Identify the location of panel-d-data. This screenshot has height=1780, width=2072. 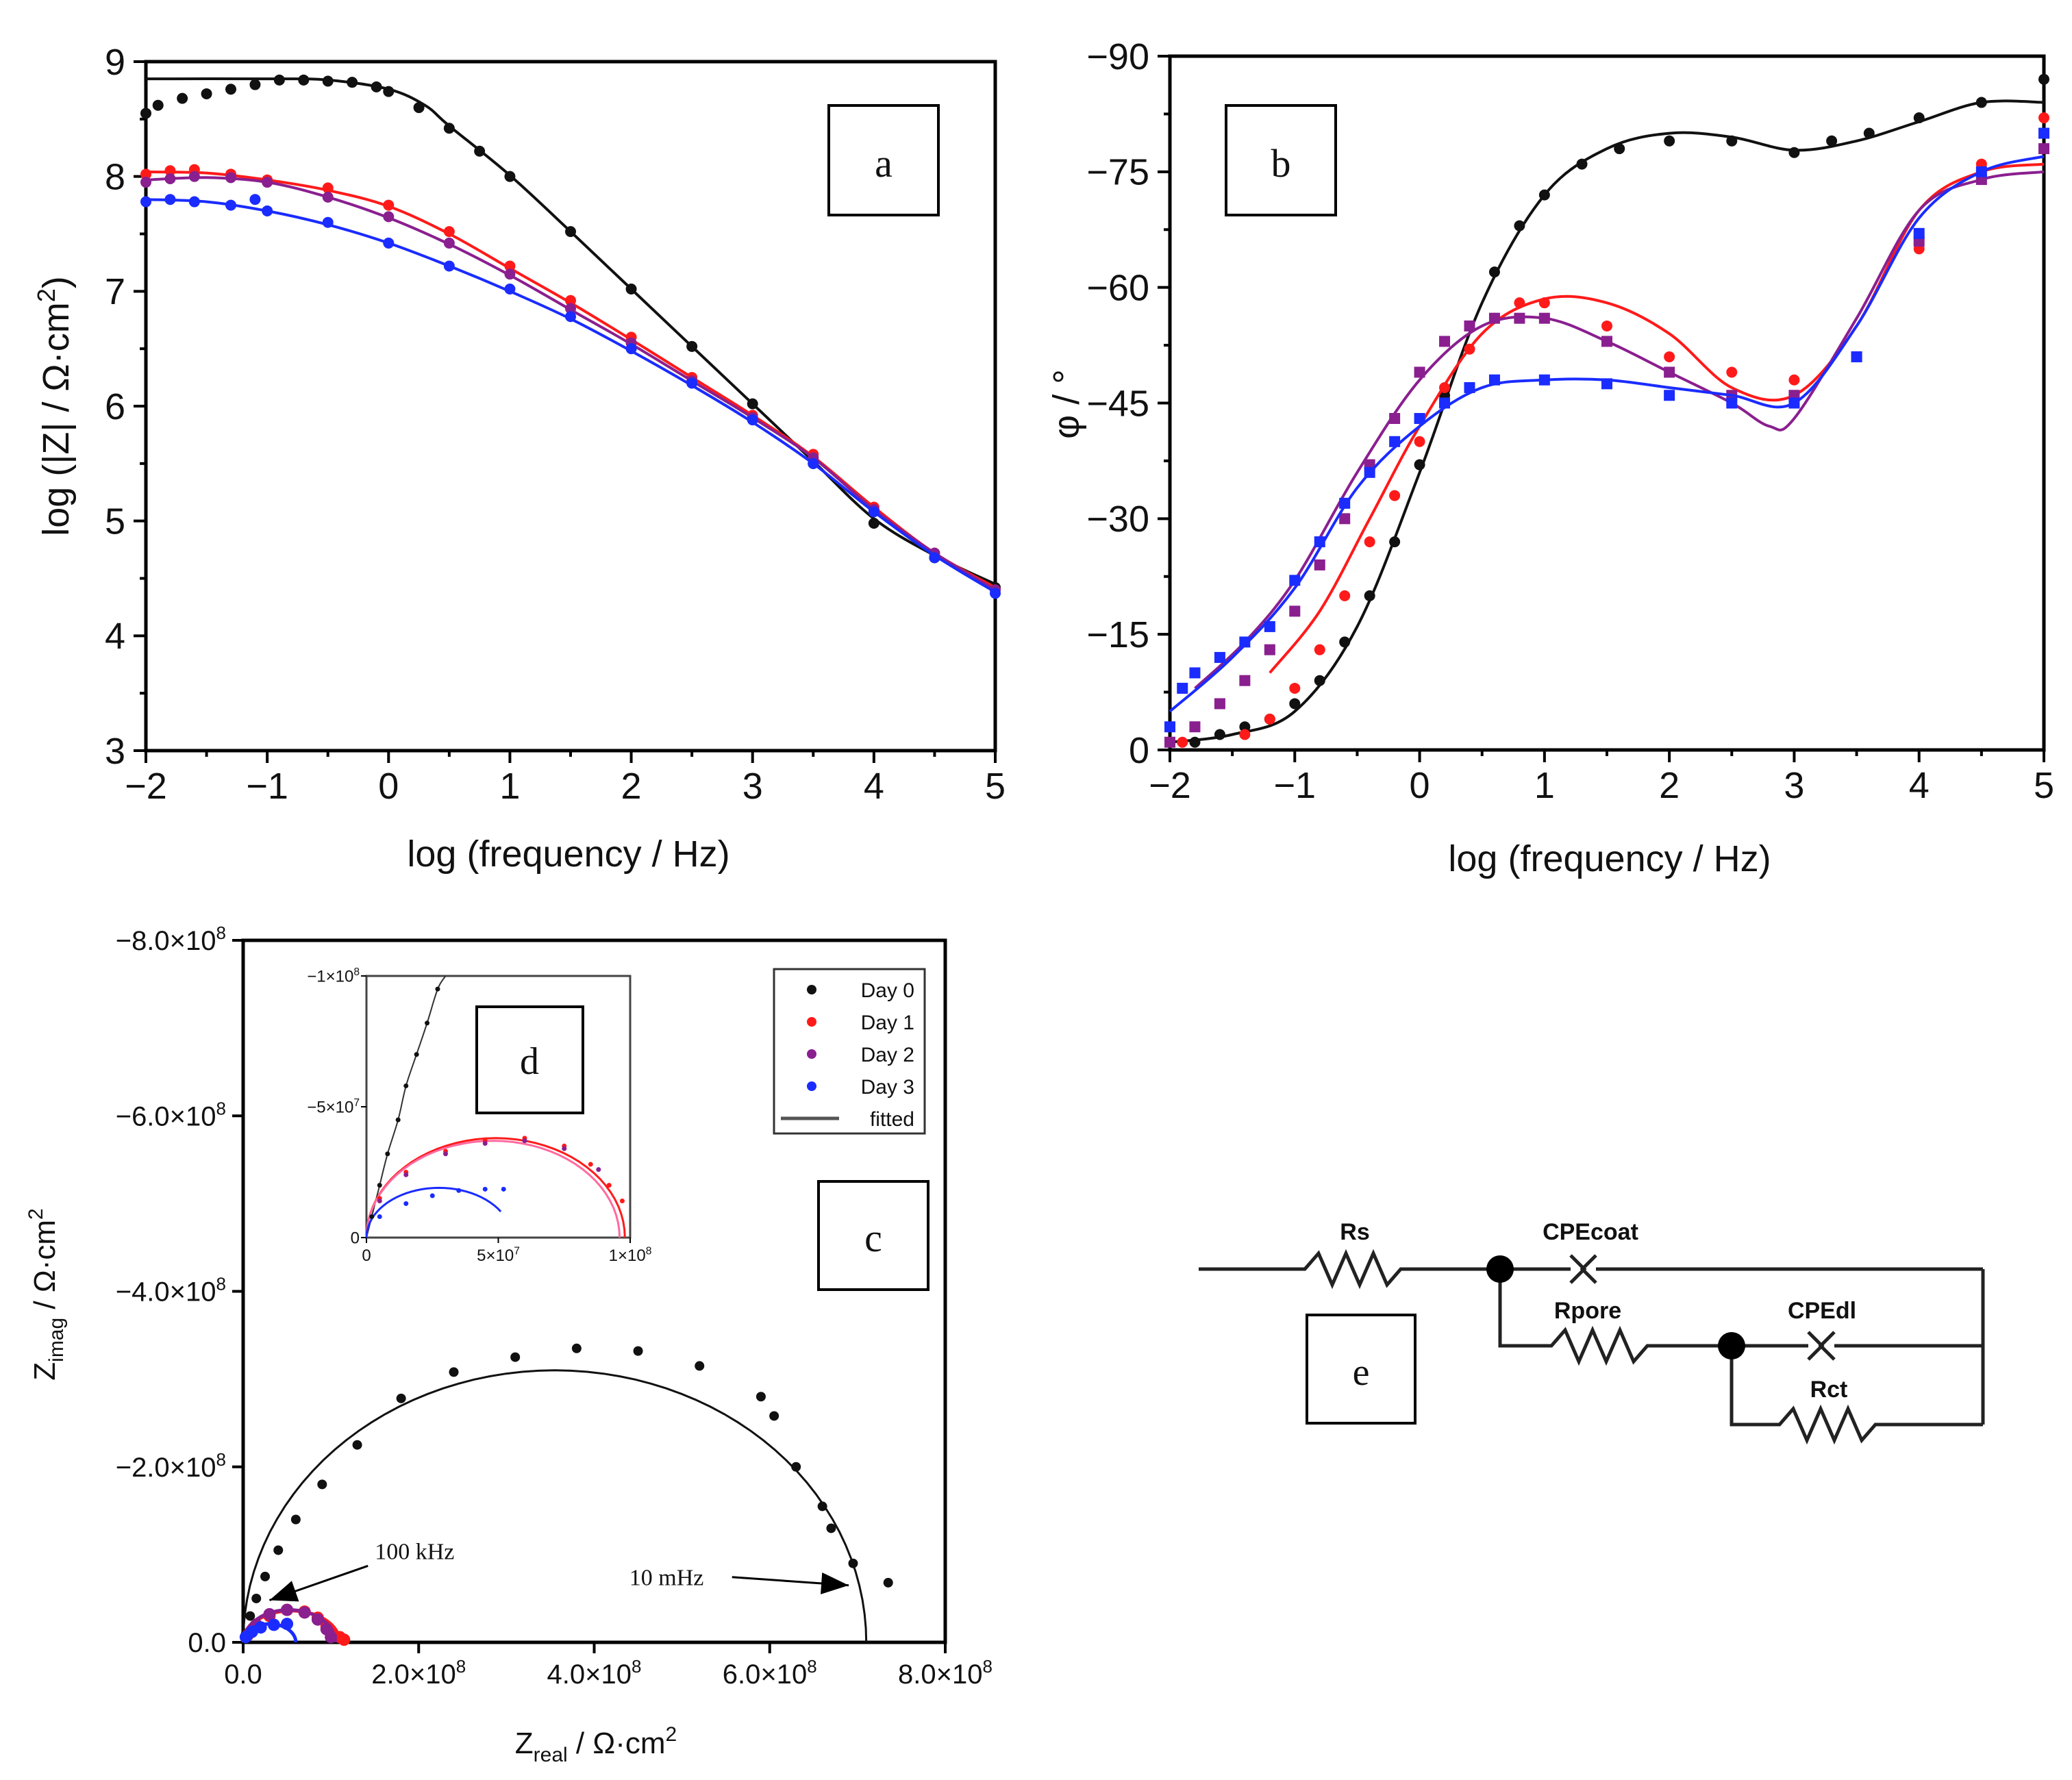
(496, 1106).